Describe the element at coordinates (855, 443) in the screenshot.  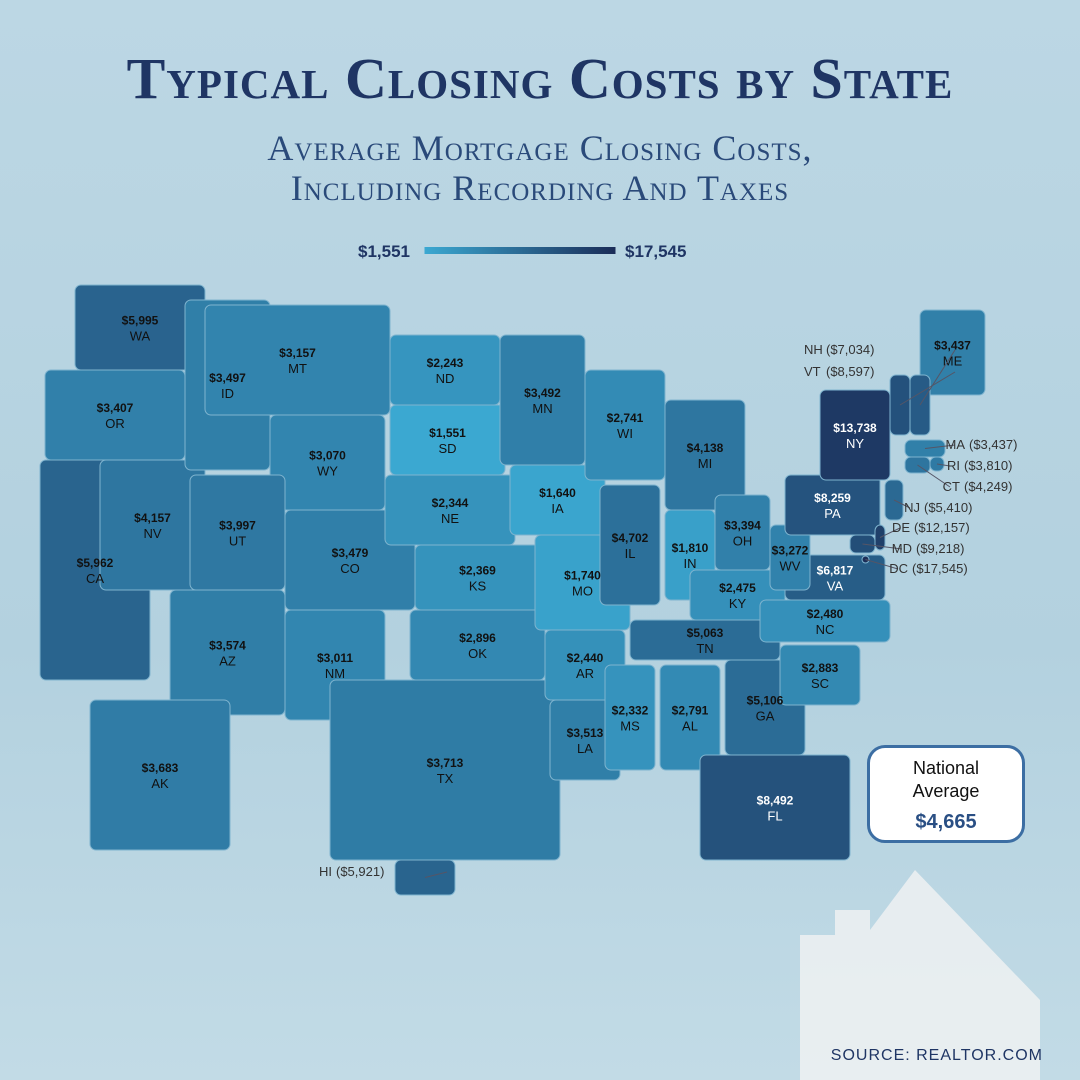
I see `state-label: NY` at that location.